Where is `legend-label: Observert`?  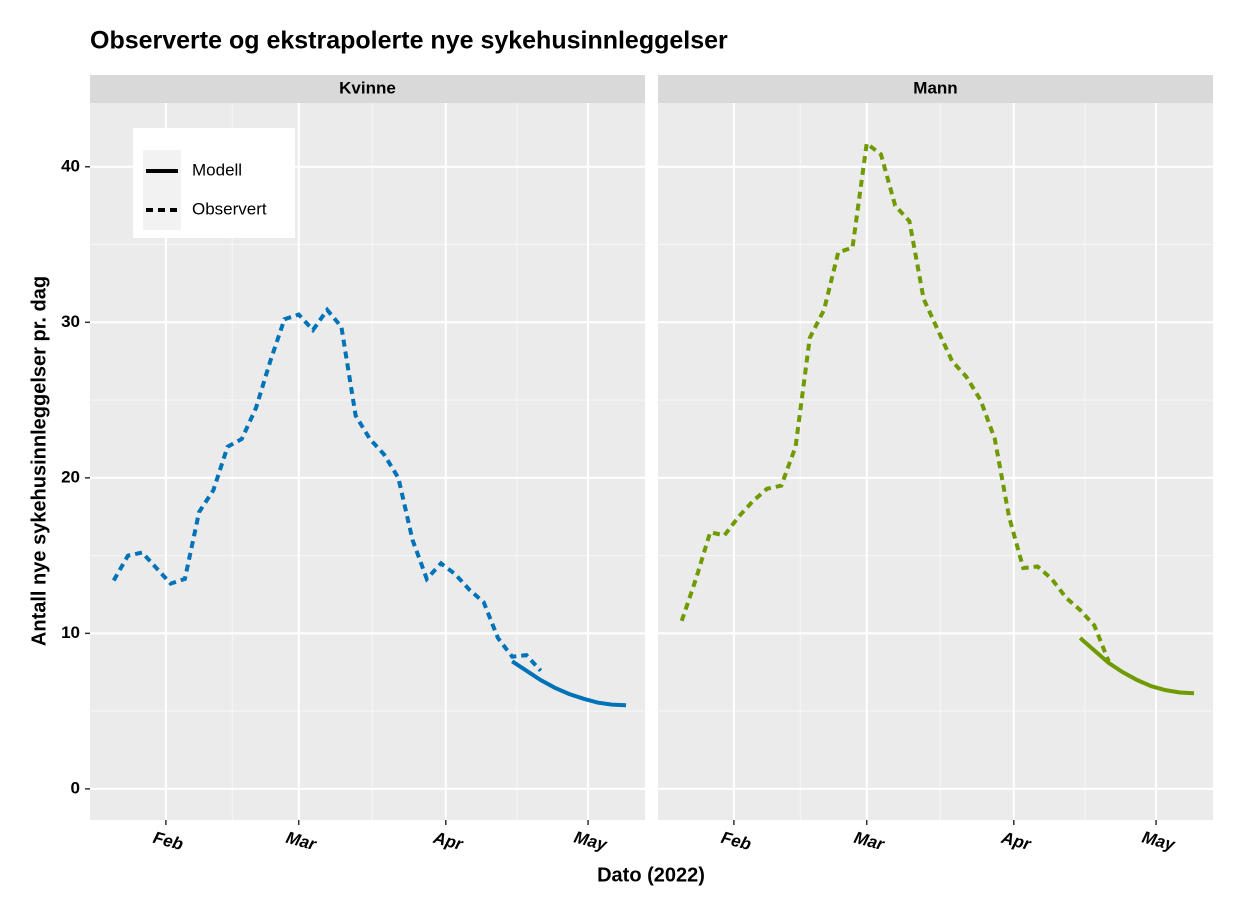 legend-label: Observert is located at coordinates (229, 208).